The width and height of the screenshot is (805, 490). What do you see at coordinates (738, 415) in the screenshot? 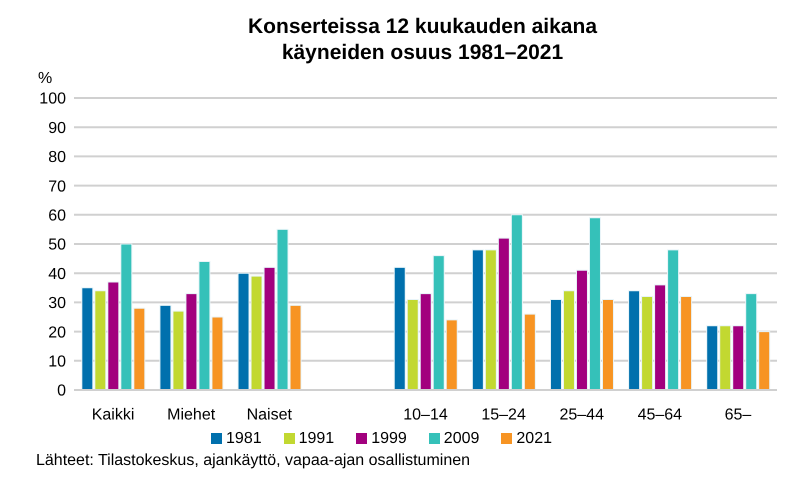
I see `x-tick-label: 65–` at bounding box center [738, 415].